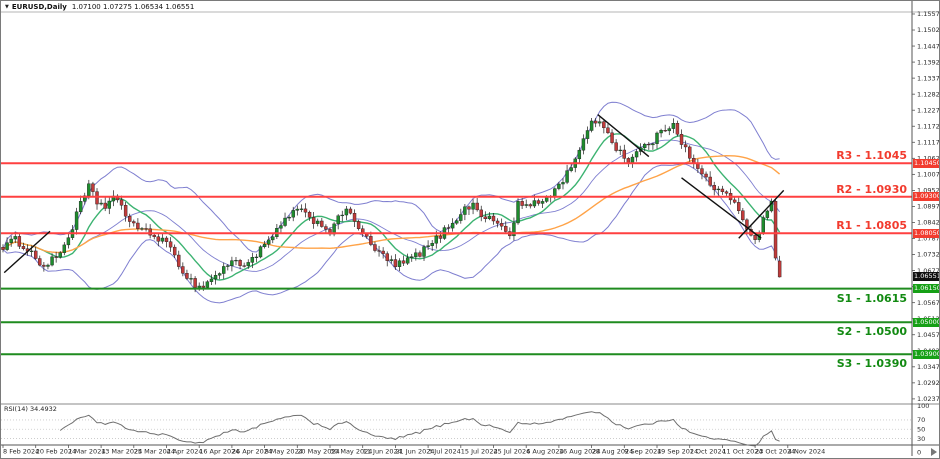 The width and height of the screenshot is (940, 459). Describe the element at coordinates (928, 207) in the screenshot. I see `price-tick-label: 1.08970` at that location.